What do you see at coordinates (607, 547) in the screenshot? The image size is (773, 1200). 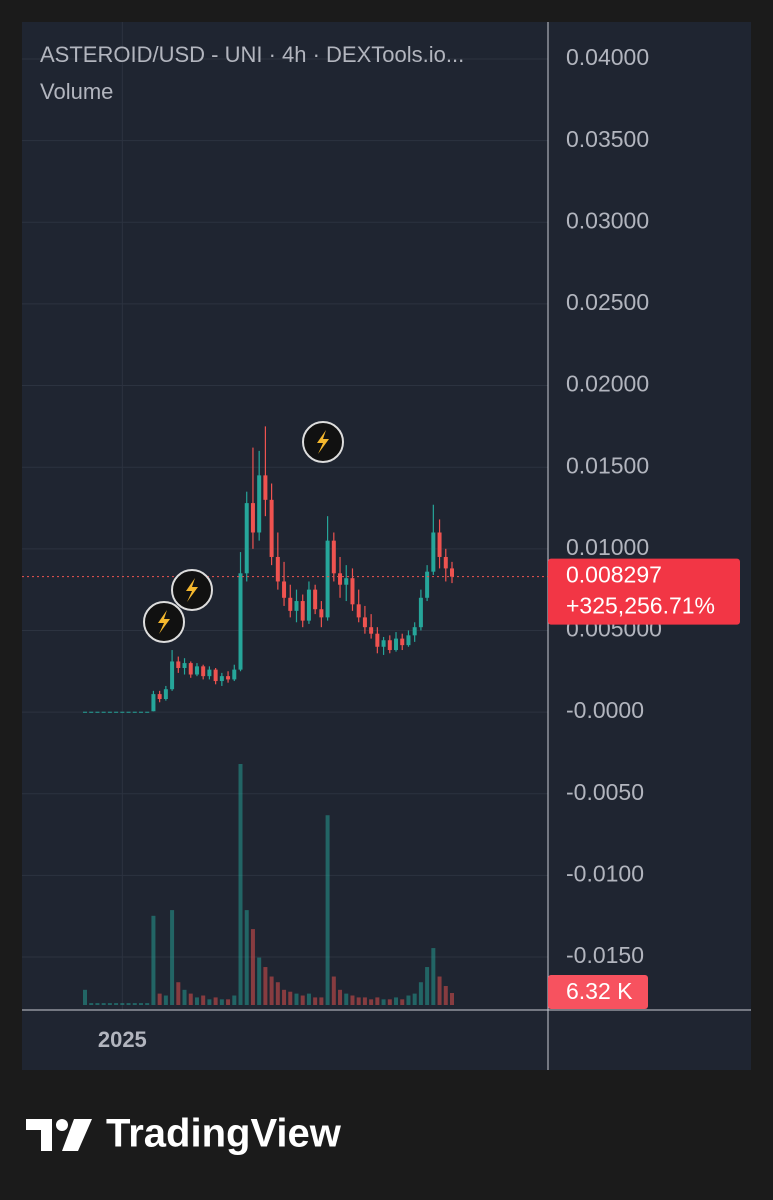 I see `y-tick-label: 0.01000` at bounding box center [607, 547].